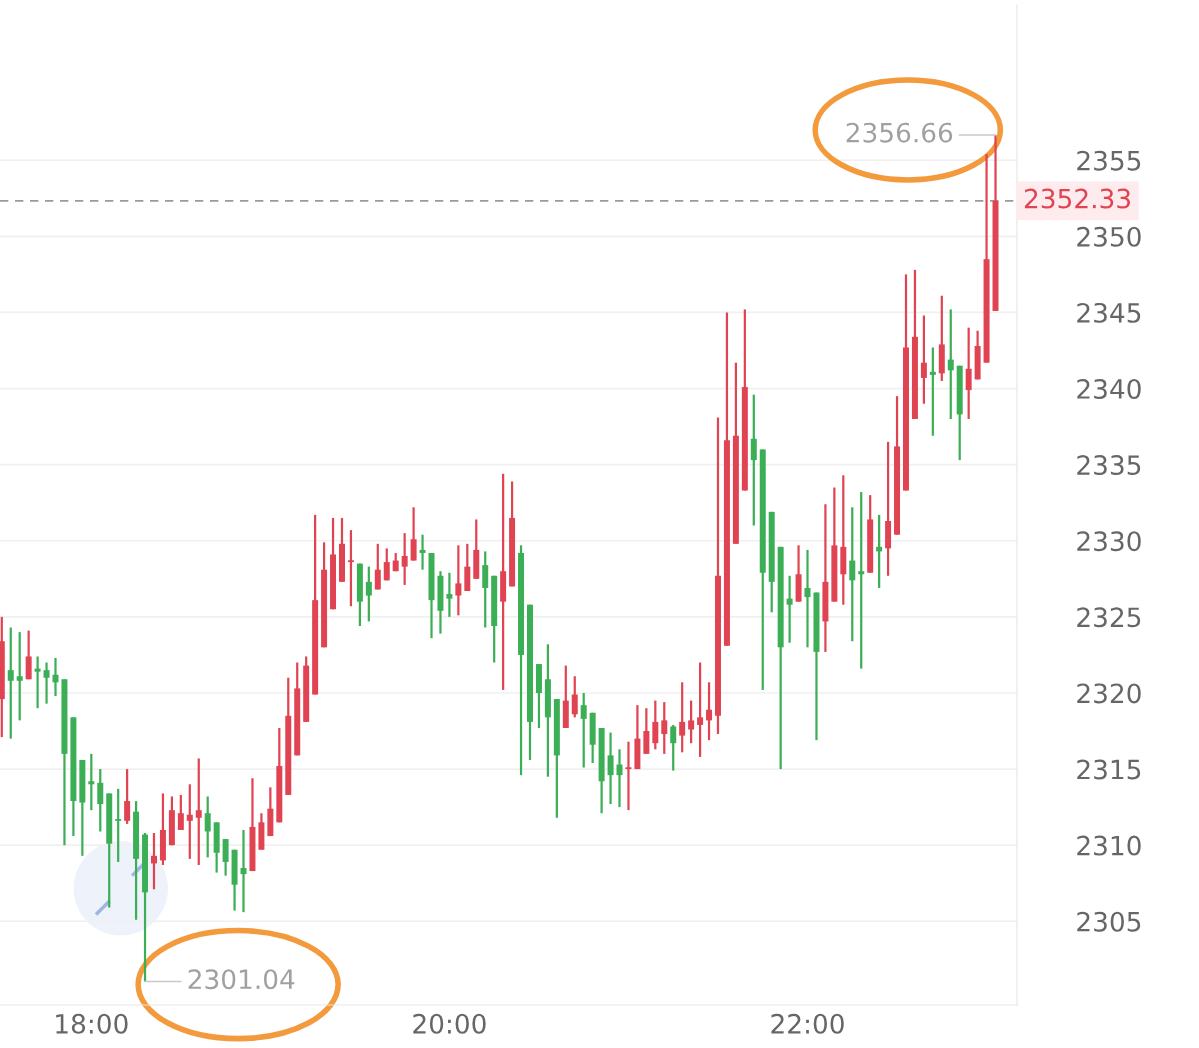  Describe the element at coordinates (1109, 389) in the screenshot. I see `y-tick-label: 2340` at that location.